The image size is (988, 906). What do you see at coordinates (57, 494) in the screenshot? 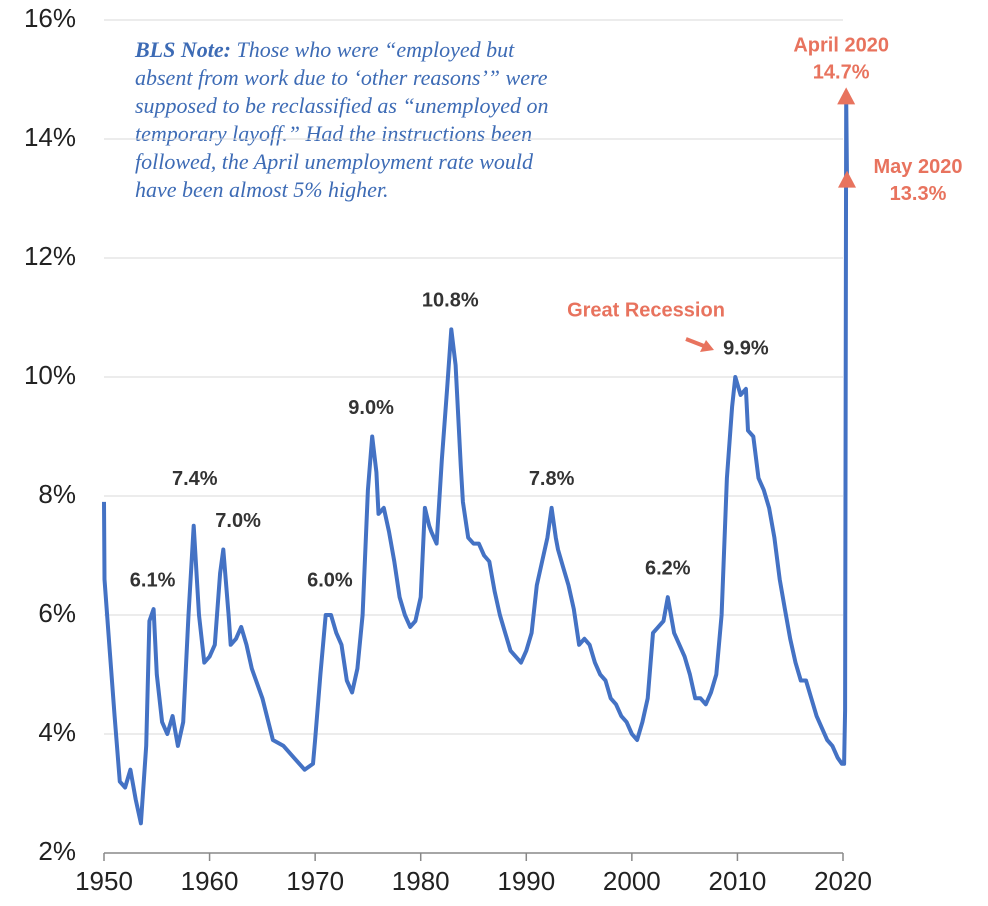
I see `y-tick-label: 8%` at bounding box center [57, 494].